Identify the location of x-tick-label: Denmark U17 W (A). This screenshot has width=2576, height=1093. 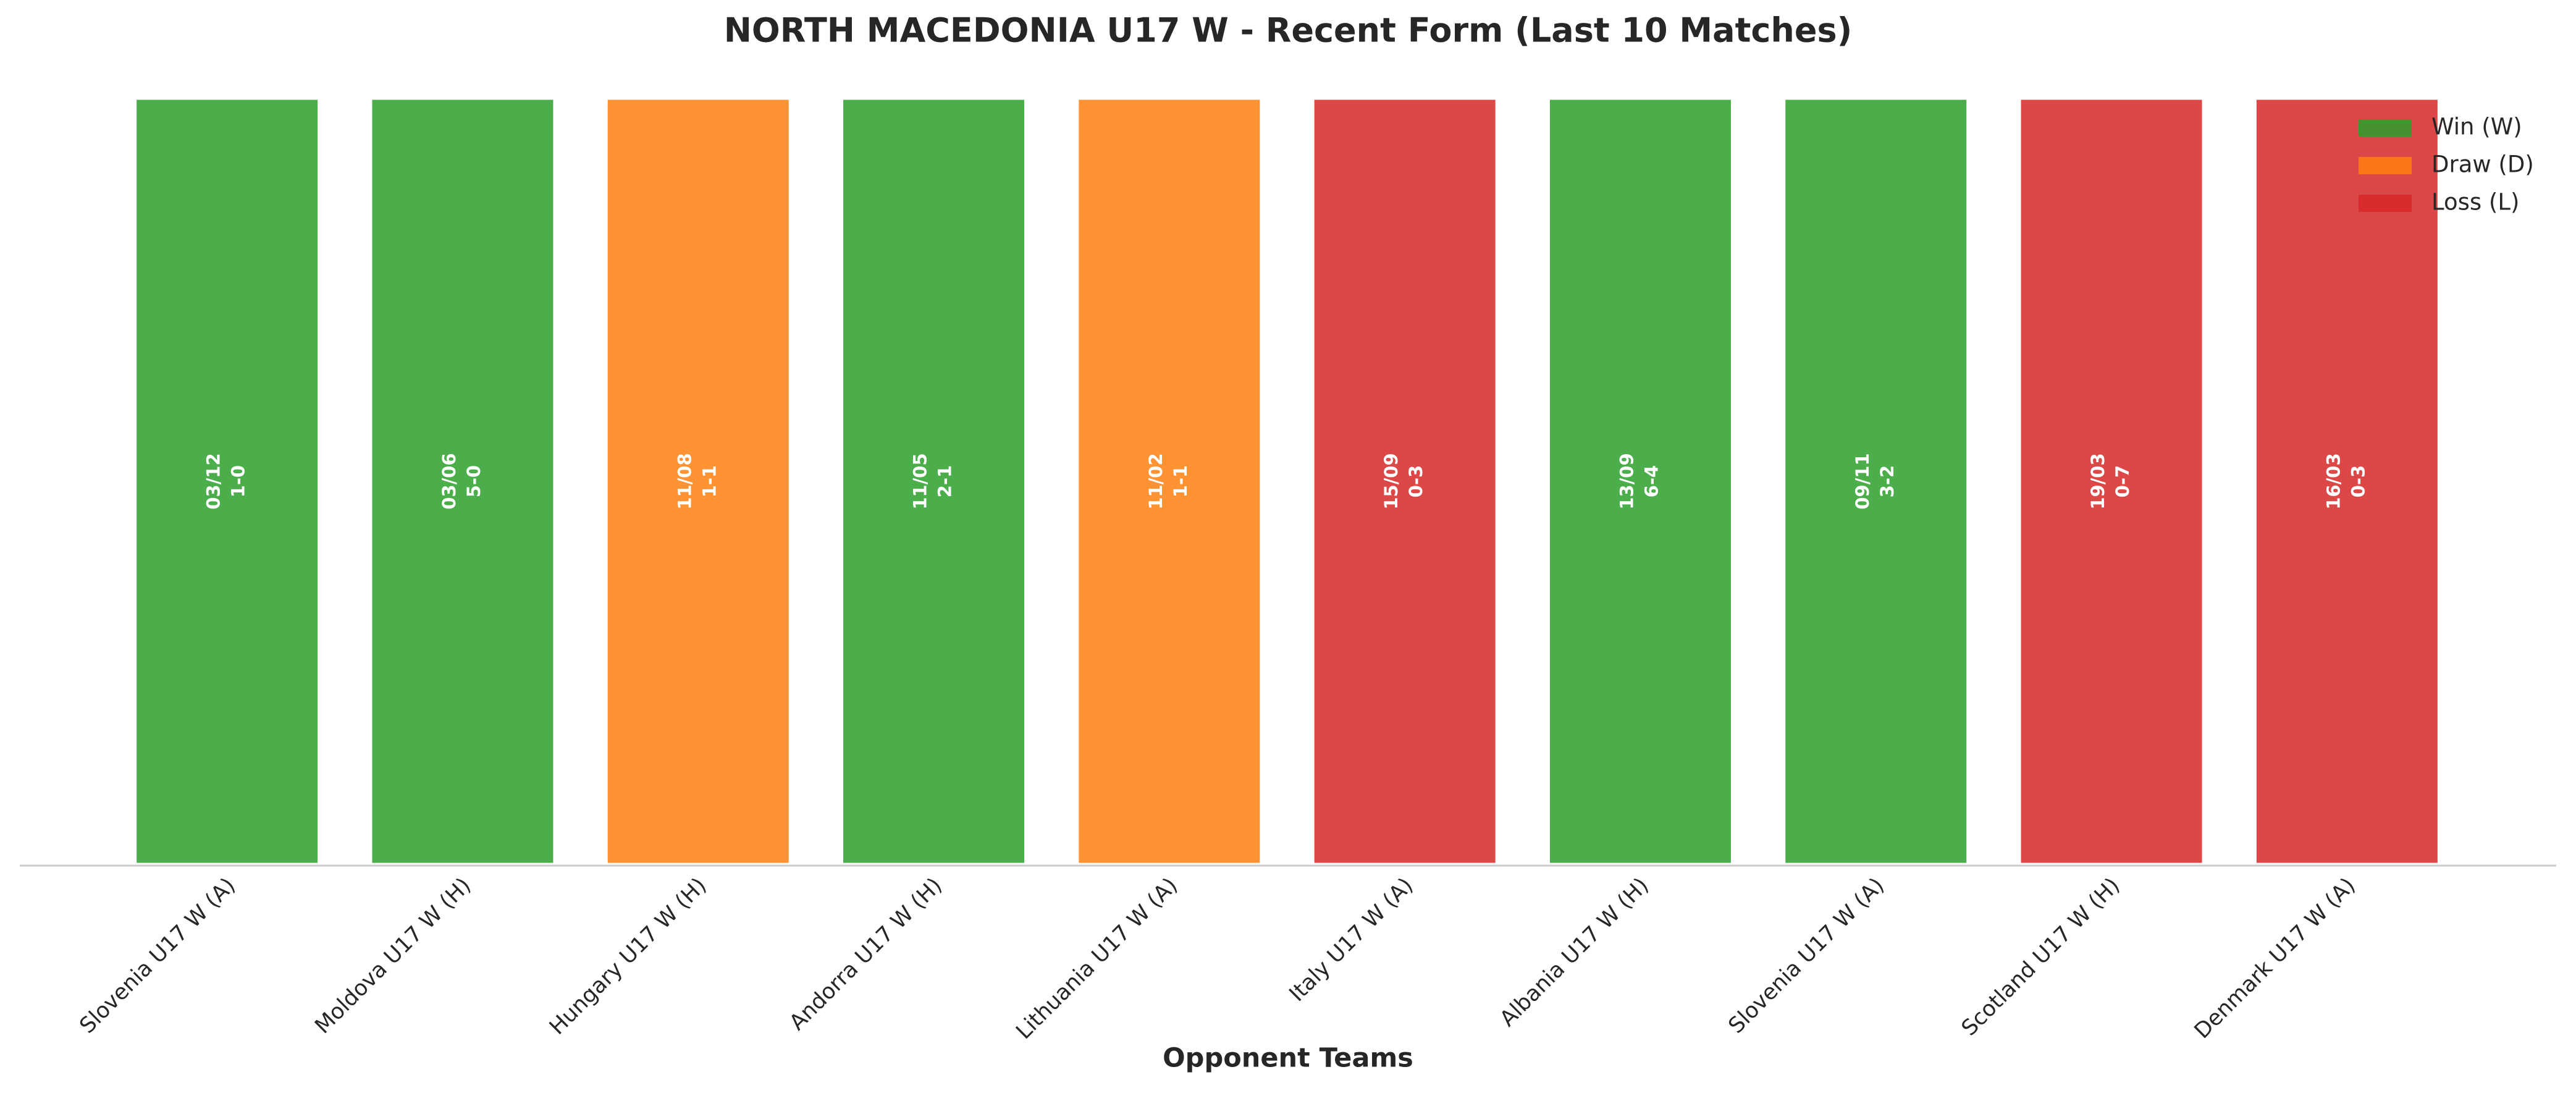
(2275, 958).